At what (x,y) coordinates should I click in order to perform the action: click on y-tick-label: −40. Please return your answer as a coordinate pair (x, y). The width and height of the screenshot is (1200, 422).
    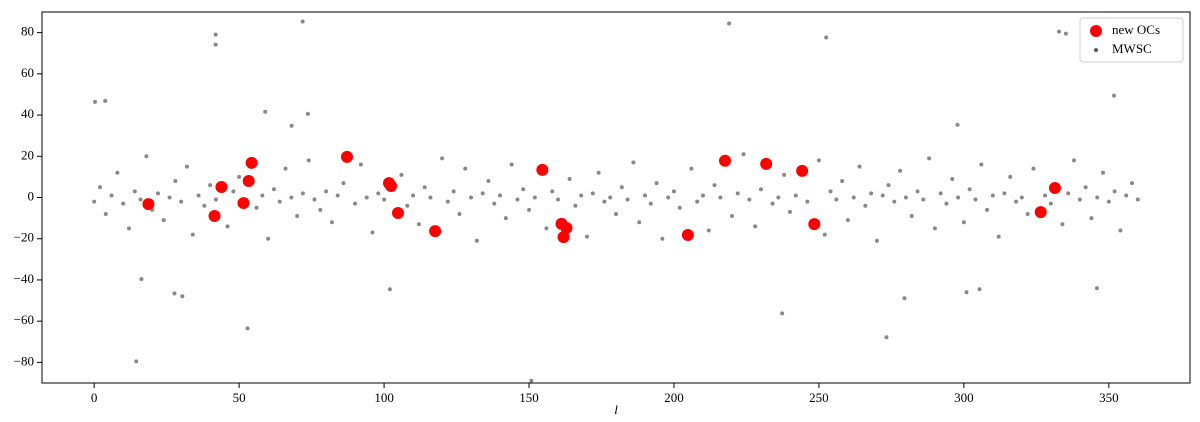
    Looking at the image, I should click on (24, 278).